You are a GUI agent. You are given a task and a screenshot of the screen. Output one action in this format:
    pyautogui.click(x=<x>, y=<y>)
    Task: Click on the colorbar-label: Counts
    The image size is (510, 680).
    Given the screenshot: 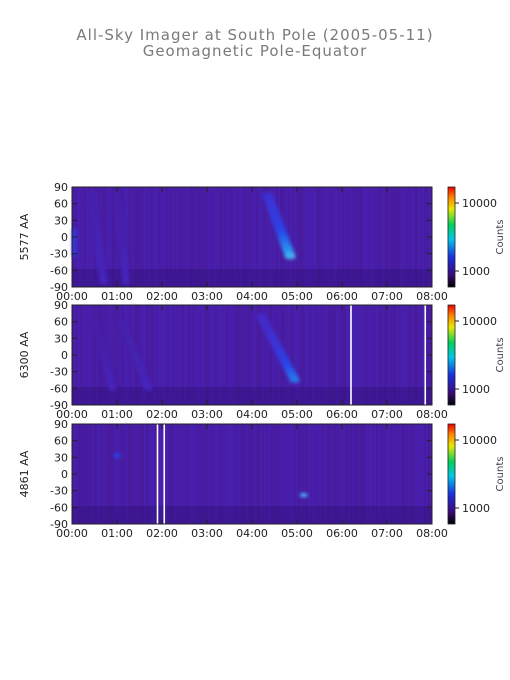 What is the action you would take?
    pyautogui.click(x=500, y=474)
    